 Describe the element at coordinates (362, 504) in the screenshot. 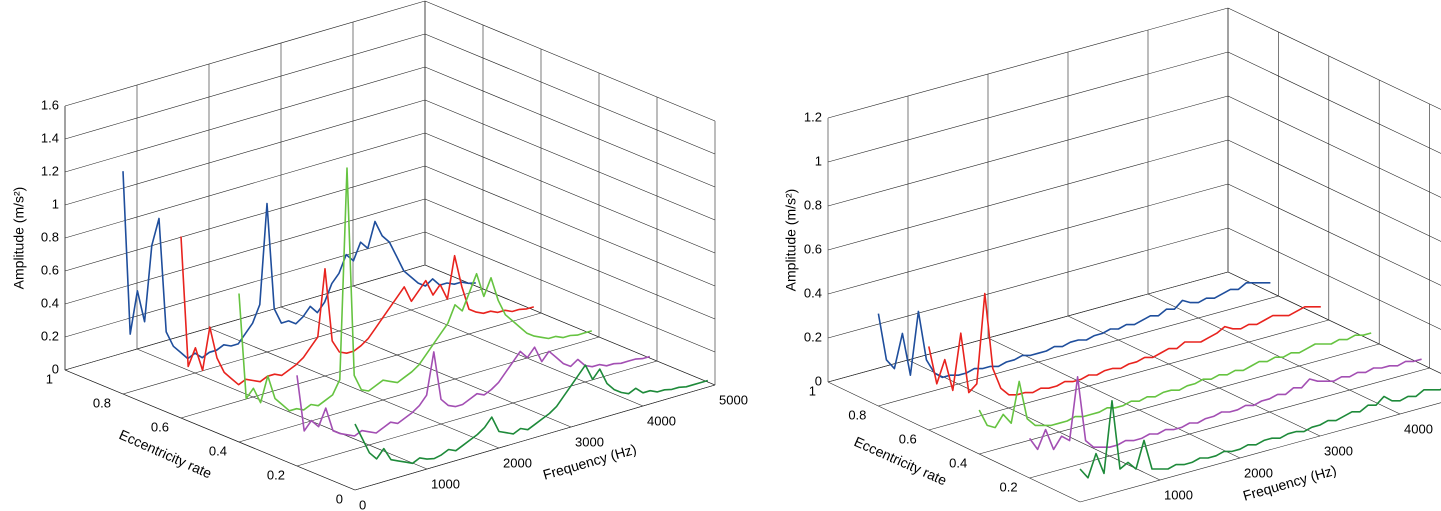

I see `x-tick-label: 0` at that location.